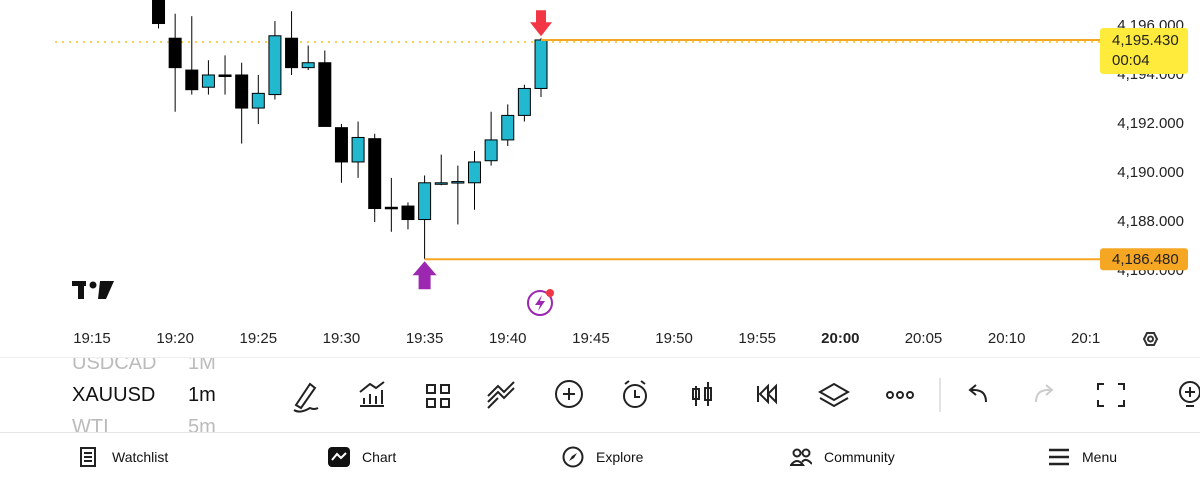 The image size is (1200, 480). I want to click on nav-label: Explore, so click(620, 457).